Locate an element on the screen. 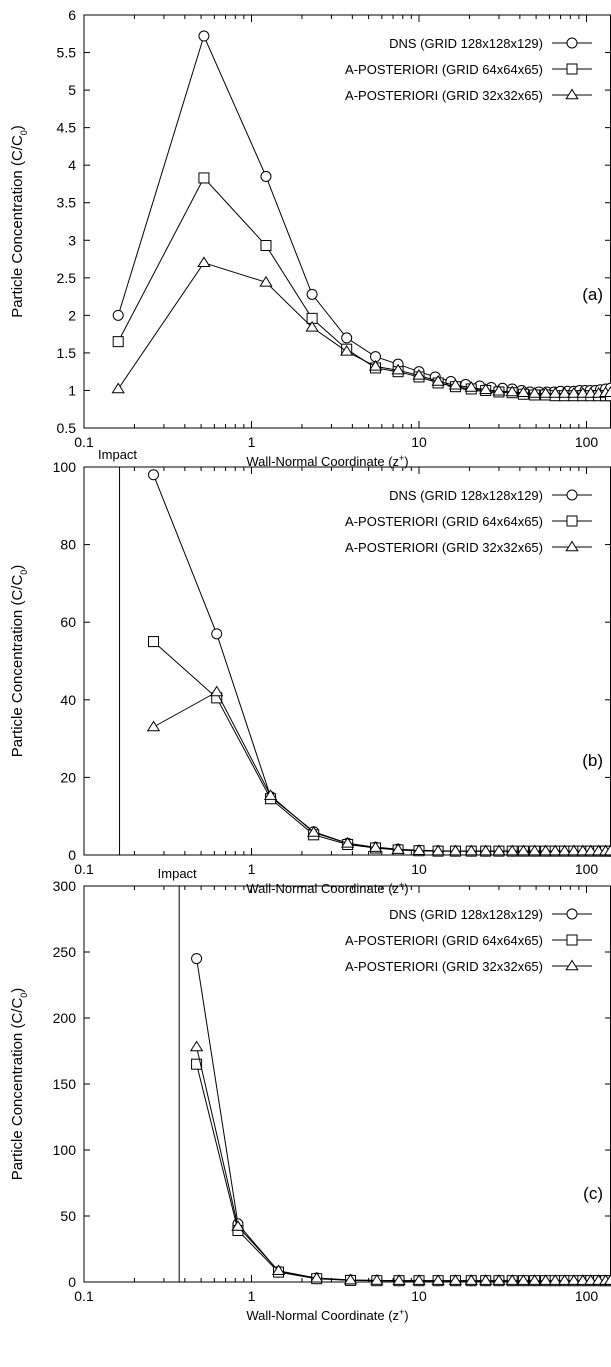  y-tick-label: 250 is located at coordinates (65, 952).